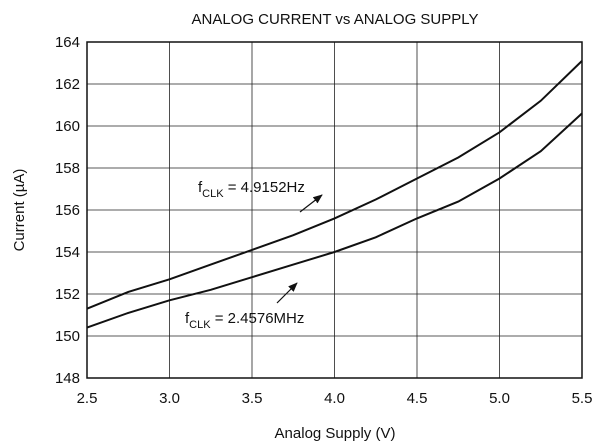 This screenshot has height=445, width=600. Describe the element at coordinates (417, 398) in the screenshot. I see `x-tick-label: 4.5` at that location.